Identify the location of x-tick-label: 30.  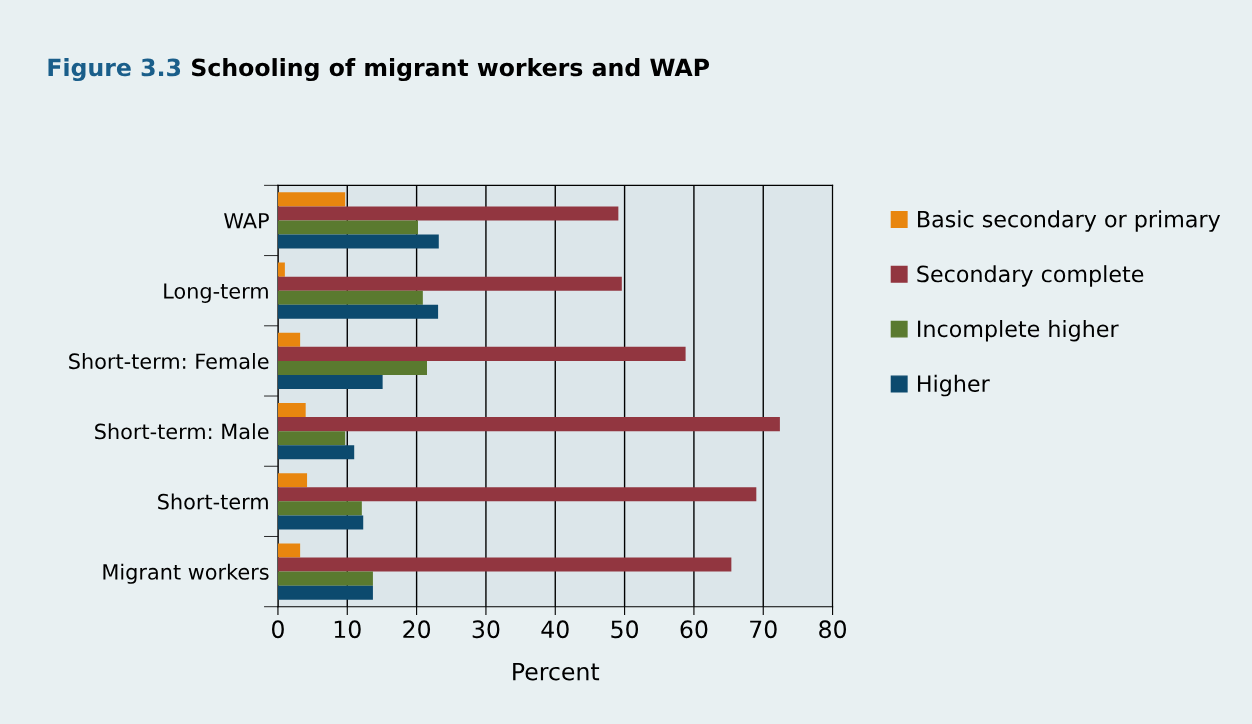
(486, 629).